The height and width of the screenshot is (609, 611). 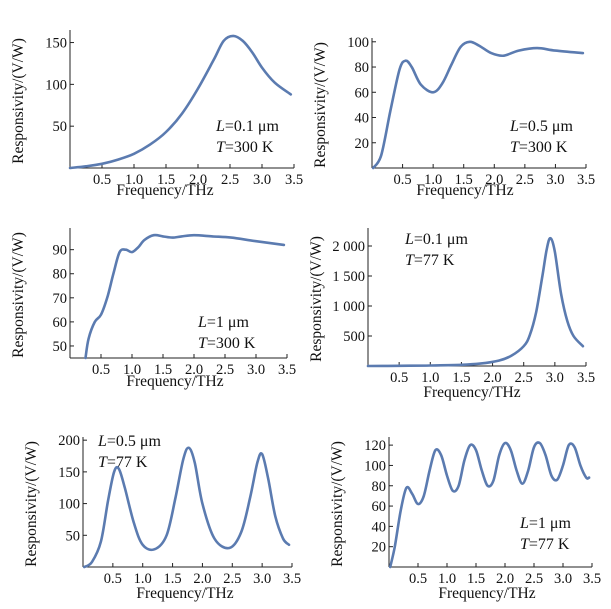 What do you see at coordinates (60, 251) in the screenshot?
I see `y-tick-label: 90` at bounding box center [60, 251].